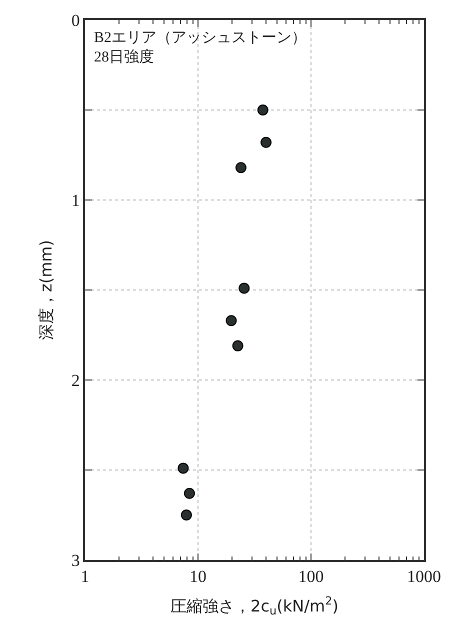  I want to click on y-tick-label: 0, so click(75, 20).